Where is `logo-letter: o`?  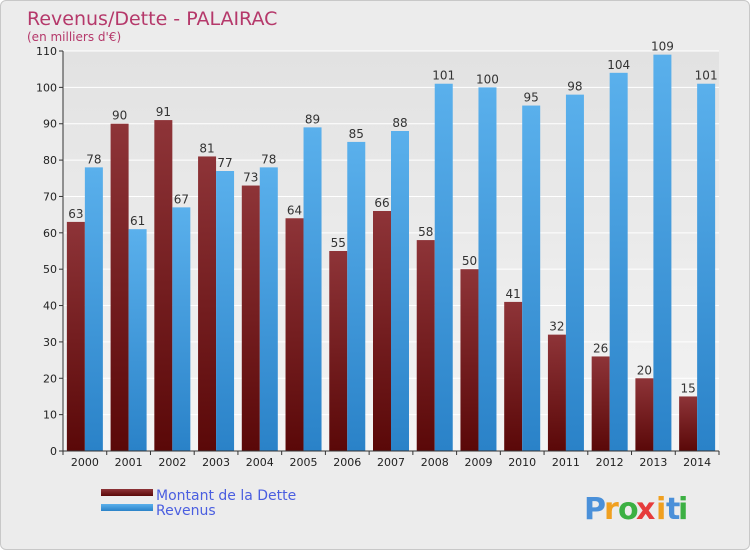 logo-letter: o is located at coordinates (628, 509).